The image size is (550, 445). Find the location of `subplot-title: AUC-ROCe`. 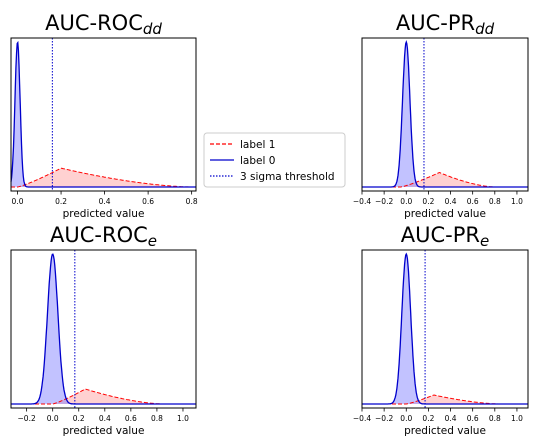

subplot-title: AUC-ROCe is located at coordinates (103, 236).